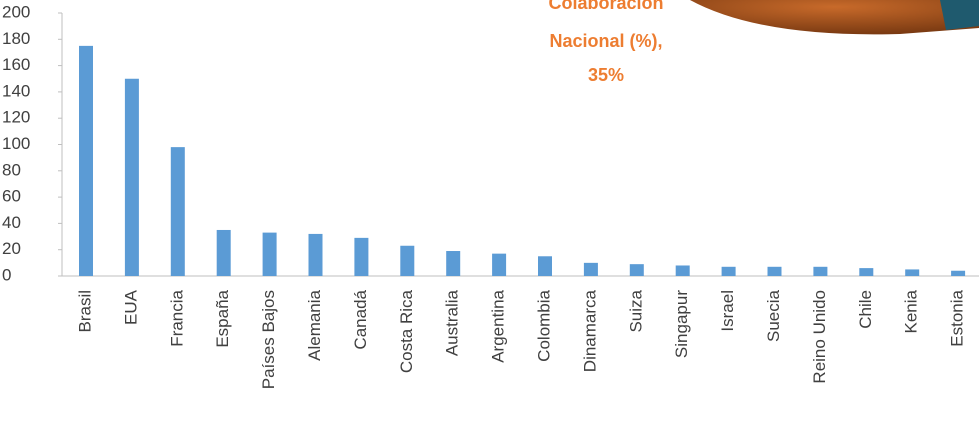 Image resolution: width=979 pixels, height=446 pixels. Describe the element at coordinates (911, 311) in the screenshot. I see `x-tick-label: Kenia` at that location.